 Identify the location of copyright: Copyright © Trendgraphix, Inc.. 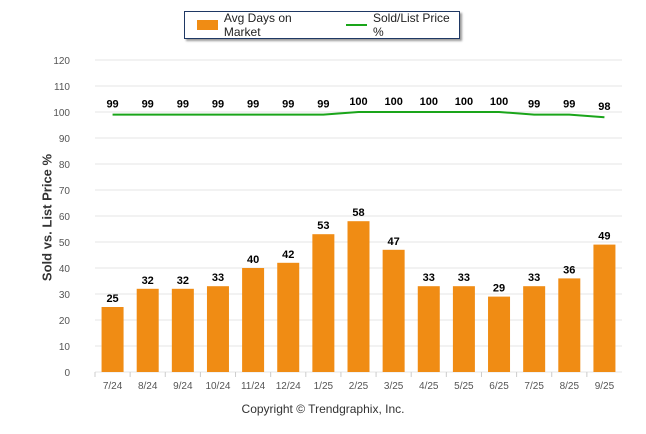
(323, 409).